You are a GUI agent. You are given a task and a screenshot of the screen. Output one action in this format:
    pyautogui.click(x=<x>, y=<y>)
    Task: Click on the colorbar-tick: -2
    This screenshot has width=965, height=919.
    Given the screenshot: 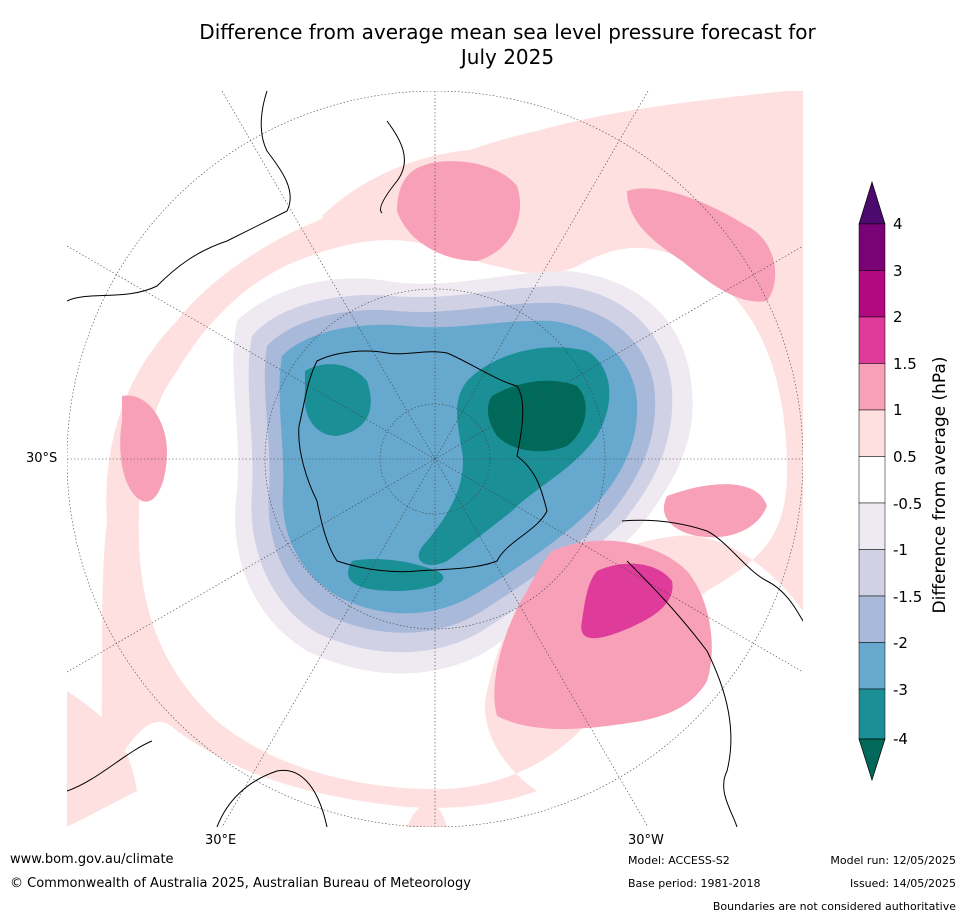 What is the action you would take?
    pyautogui.click(x=900, y=643)
    